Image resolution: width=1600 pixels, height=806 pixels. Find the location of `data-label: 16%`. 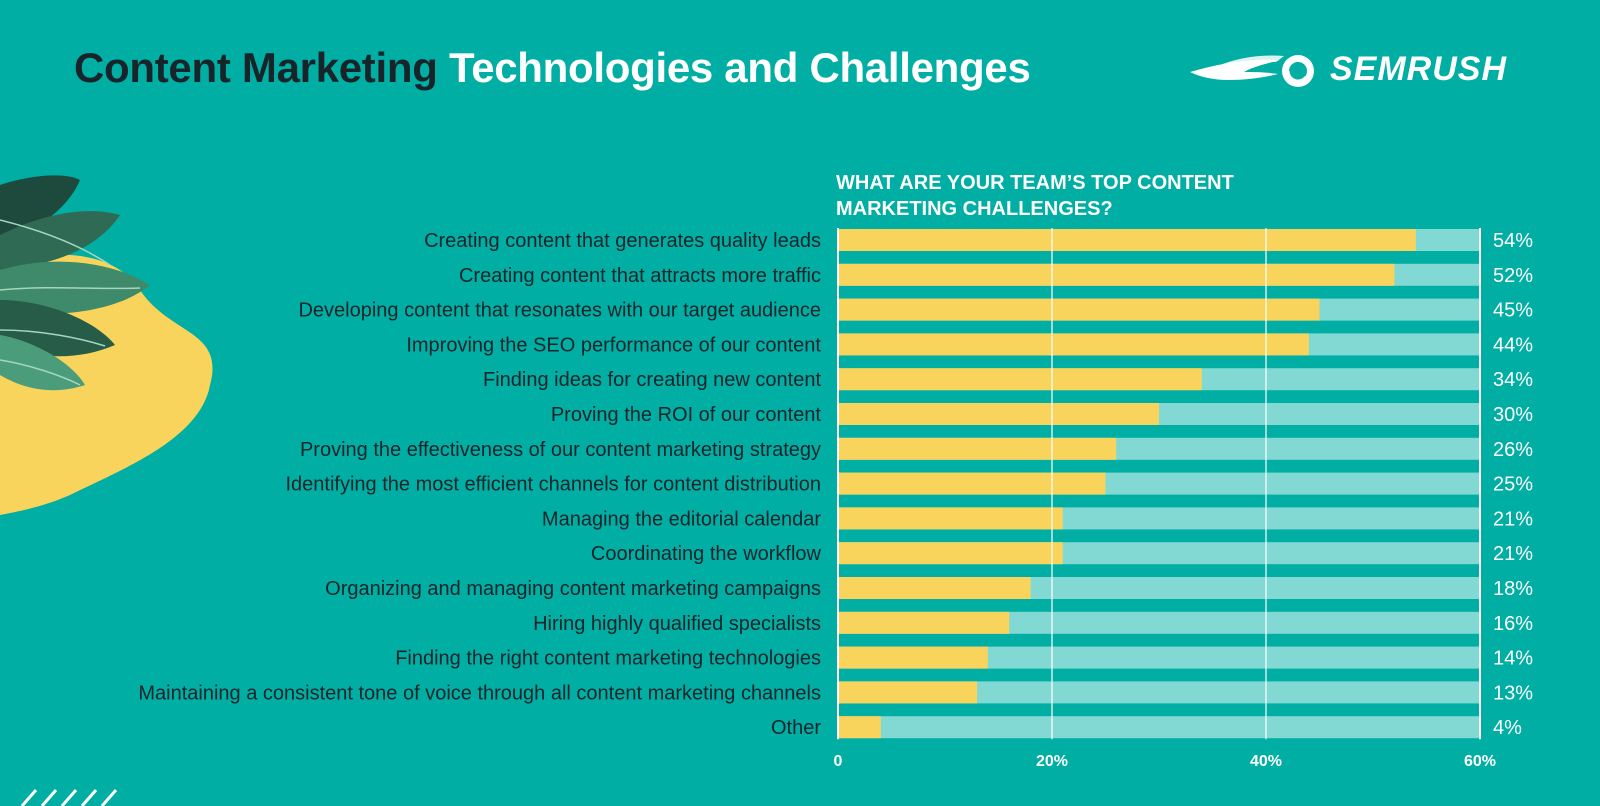

data-label: 16% is located at coordinates (1513, 624).